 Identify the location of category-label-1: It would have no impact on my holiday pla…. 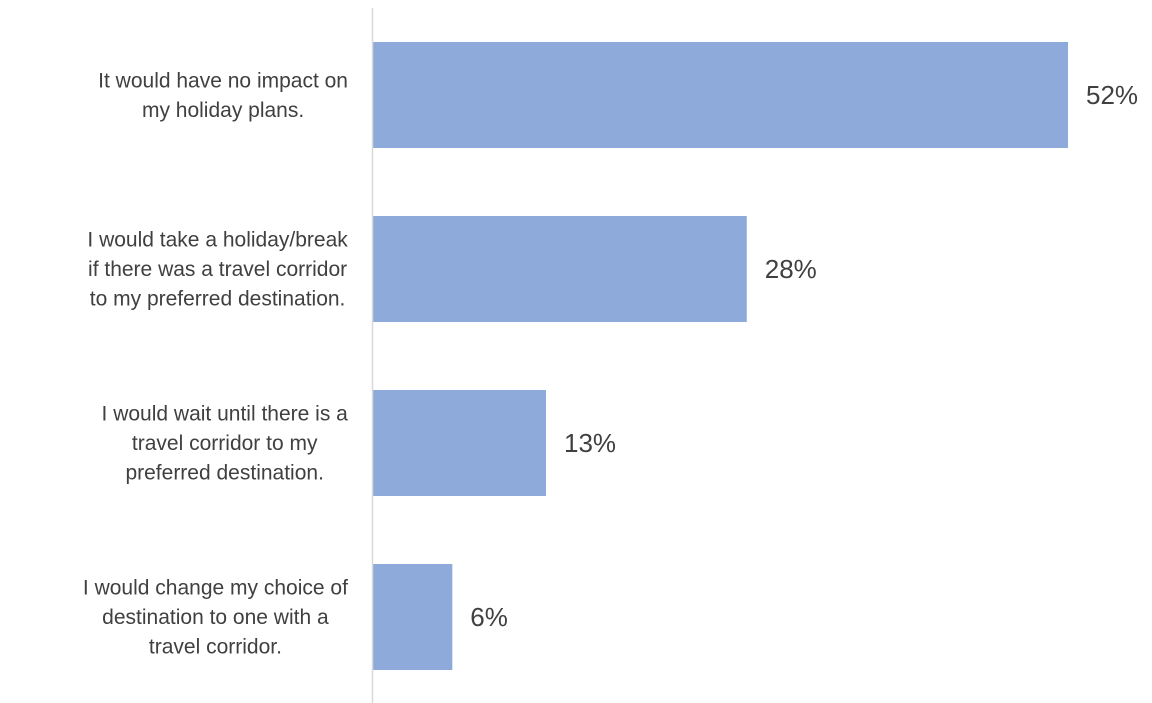
(223, 95).